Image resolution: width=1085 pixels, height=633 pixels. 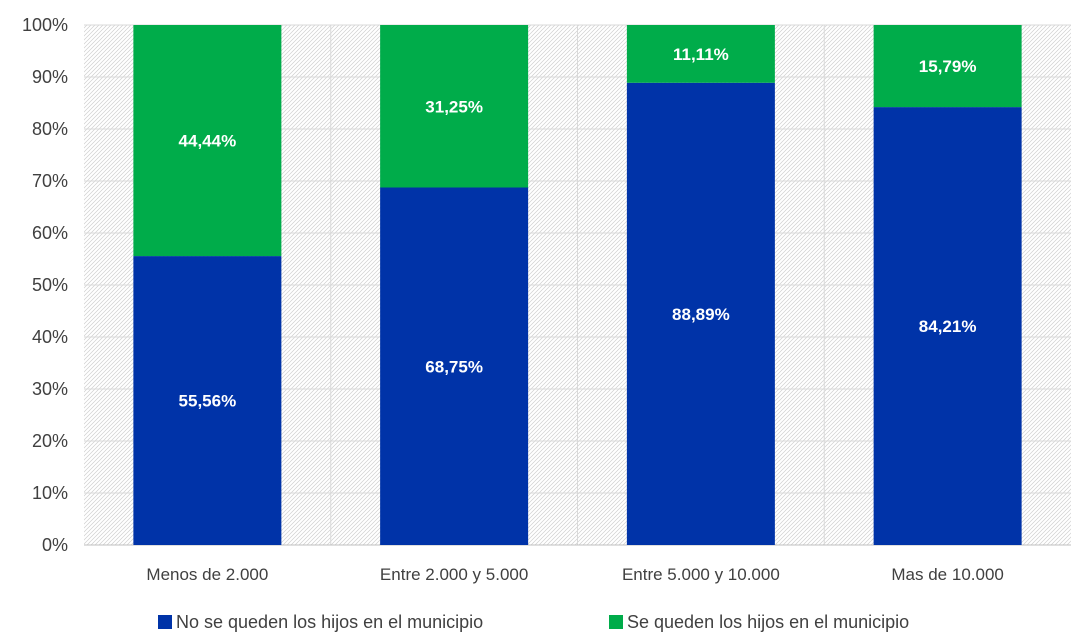 What do you see at coordinates (50, 337) in the screenshot?
I see `y-tick-label: 40%` at bounding box center [50, 337].